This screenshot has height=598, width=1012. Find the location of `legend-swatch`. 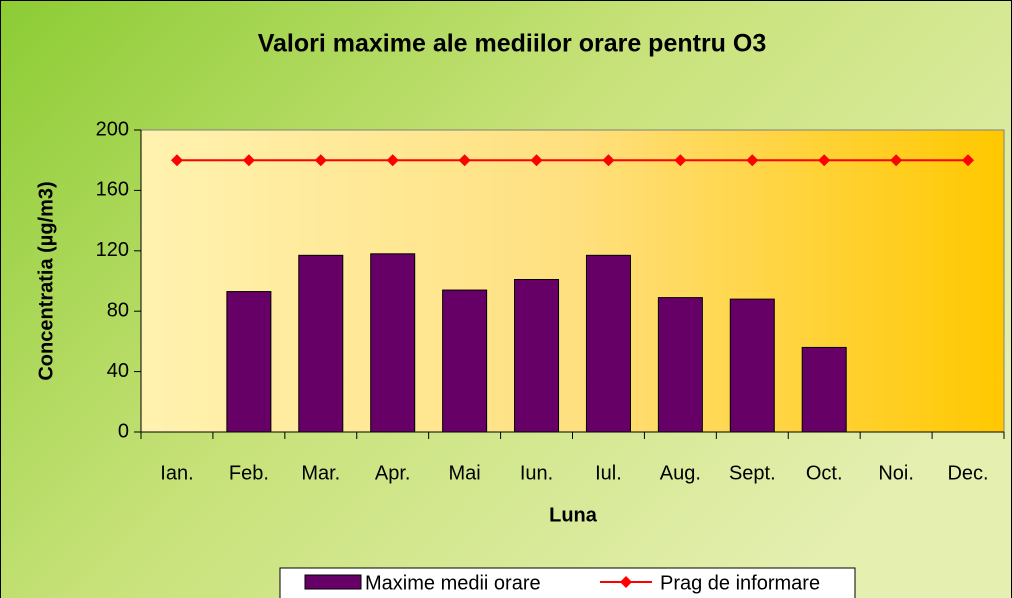

legend-swatch is located at coordinates (333, 582).